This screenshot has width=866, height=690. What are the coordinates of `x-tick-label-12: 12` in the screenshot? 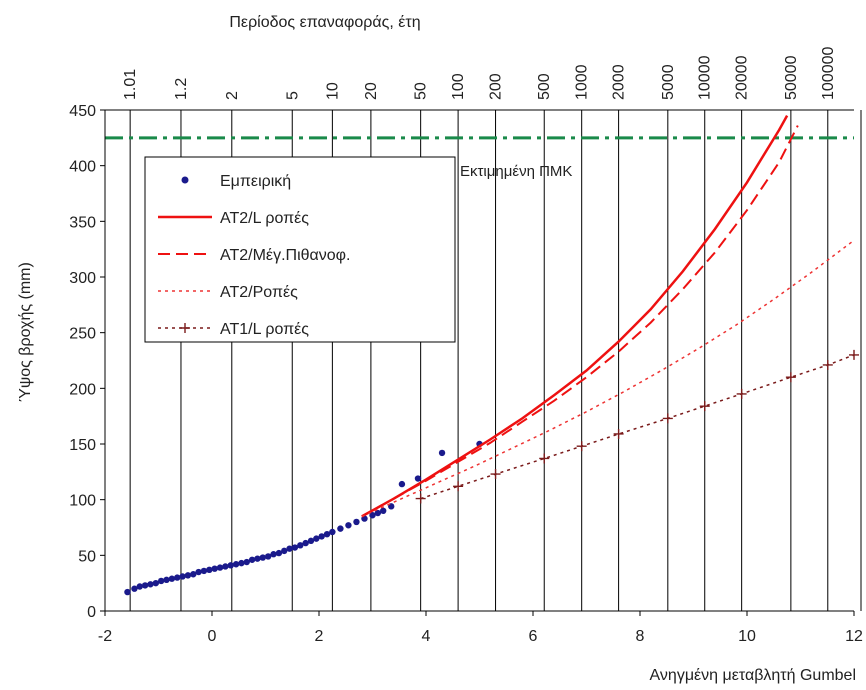 It's located at (854, 636).